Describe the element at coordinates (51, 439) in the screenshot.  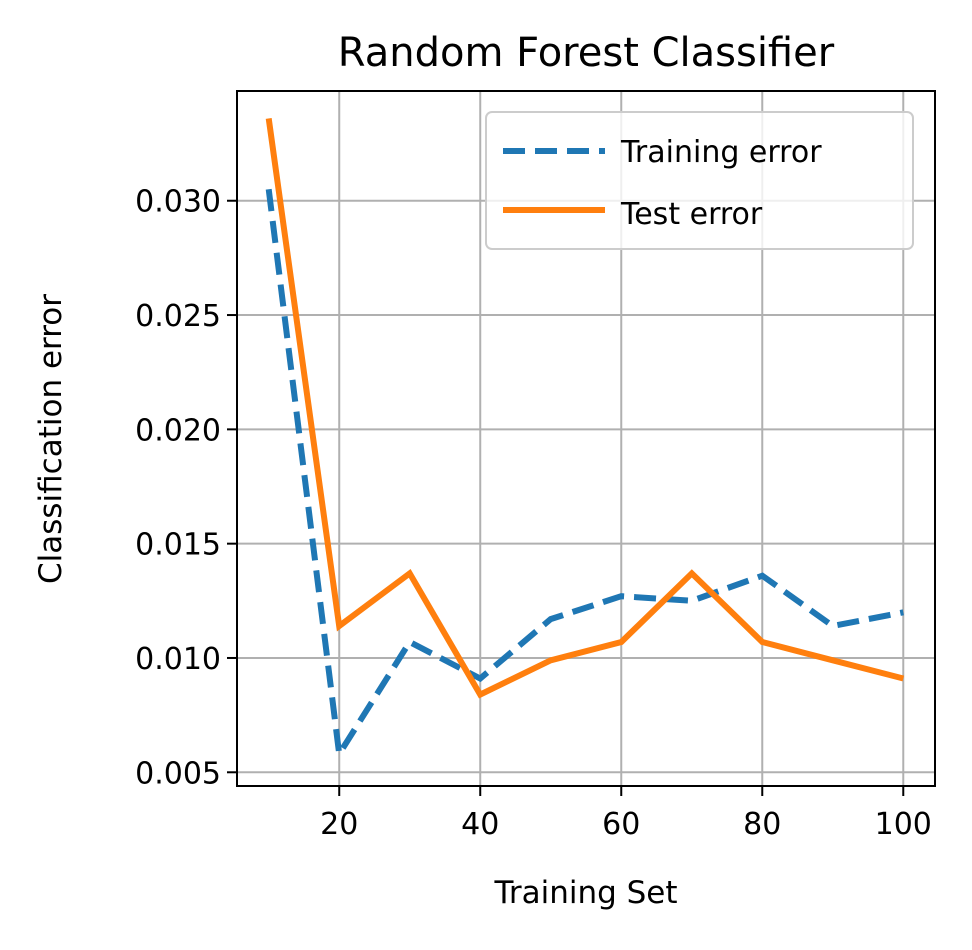
I see `y-axis-label: Classification error` at that location.